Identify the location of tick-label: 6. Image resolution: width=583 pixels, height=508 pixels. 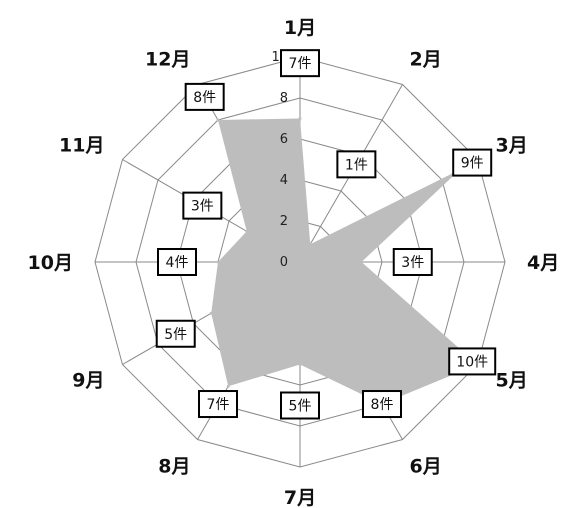
(284, 139).